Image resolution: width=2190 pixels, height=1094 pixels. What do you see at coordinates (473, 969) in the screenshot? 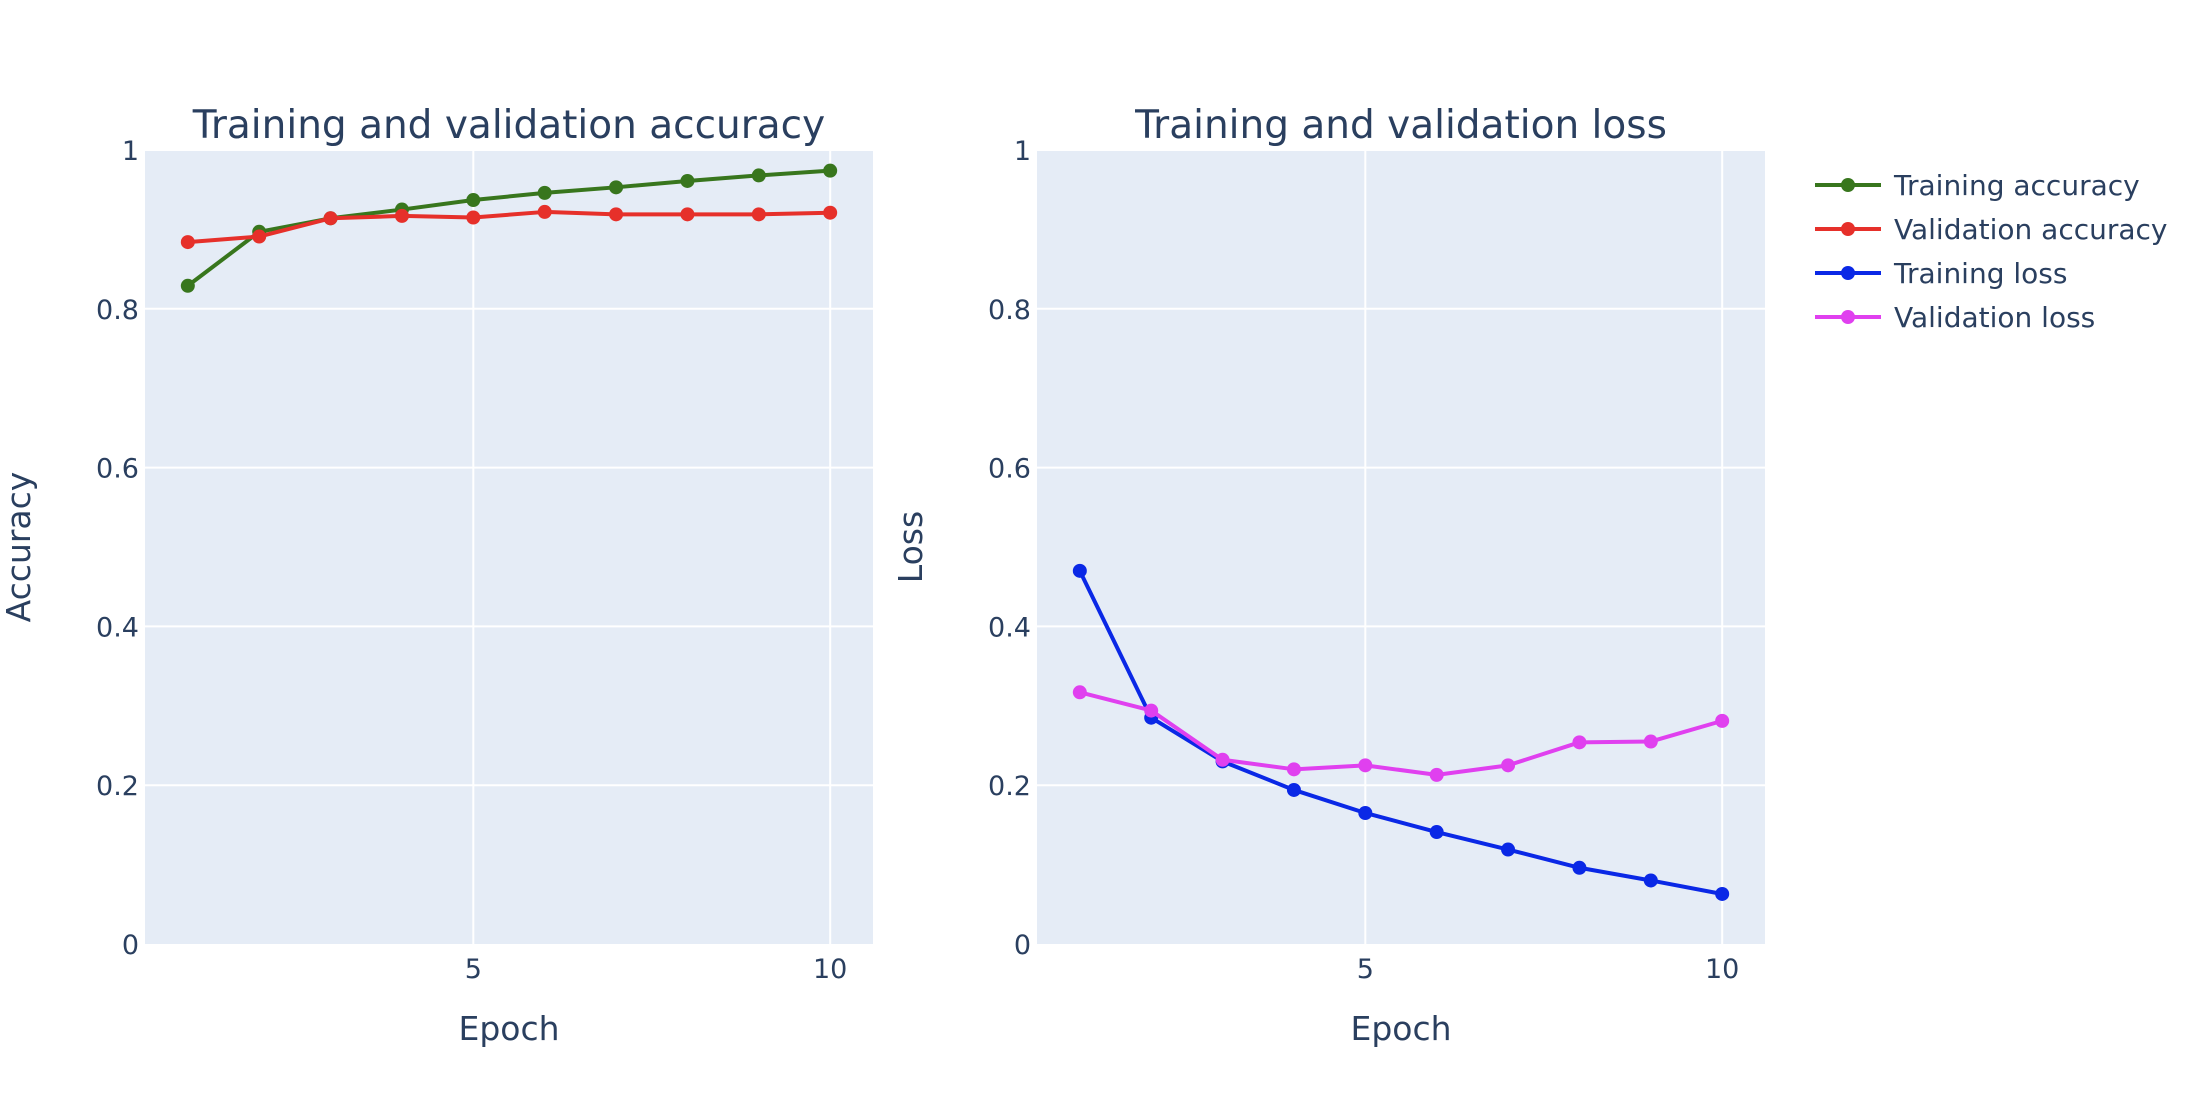
I see `accuracy-x-tick-label: 5` at bounding box center [473, 969].